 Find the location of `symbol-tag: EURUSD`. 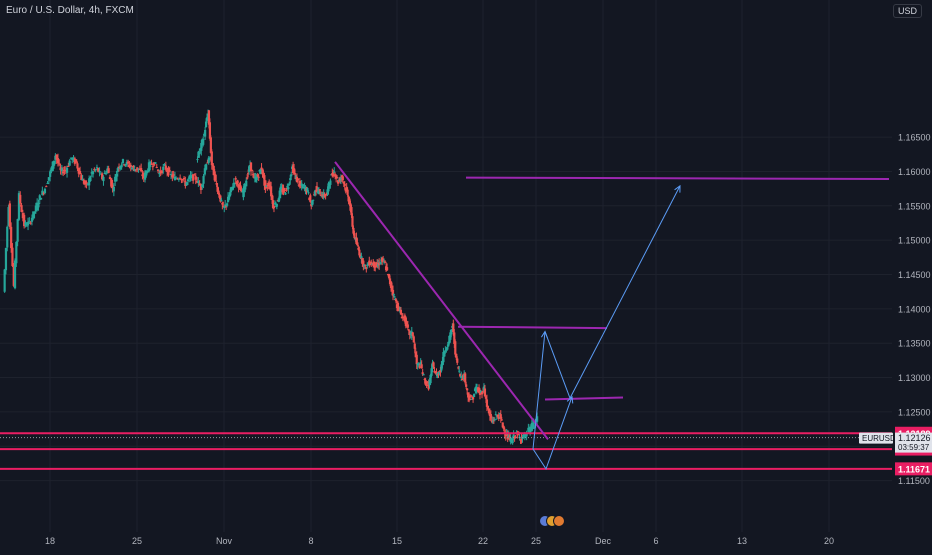

symbol-tag: EURUSD is located at coordinates (879, 438).